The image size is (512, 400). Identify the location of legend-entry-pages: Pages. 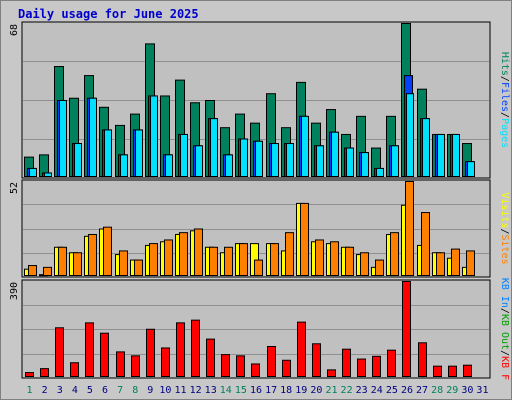
(504, 133).